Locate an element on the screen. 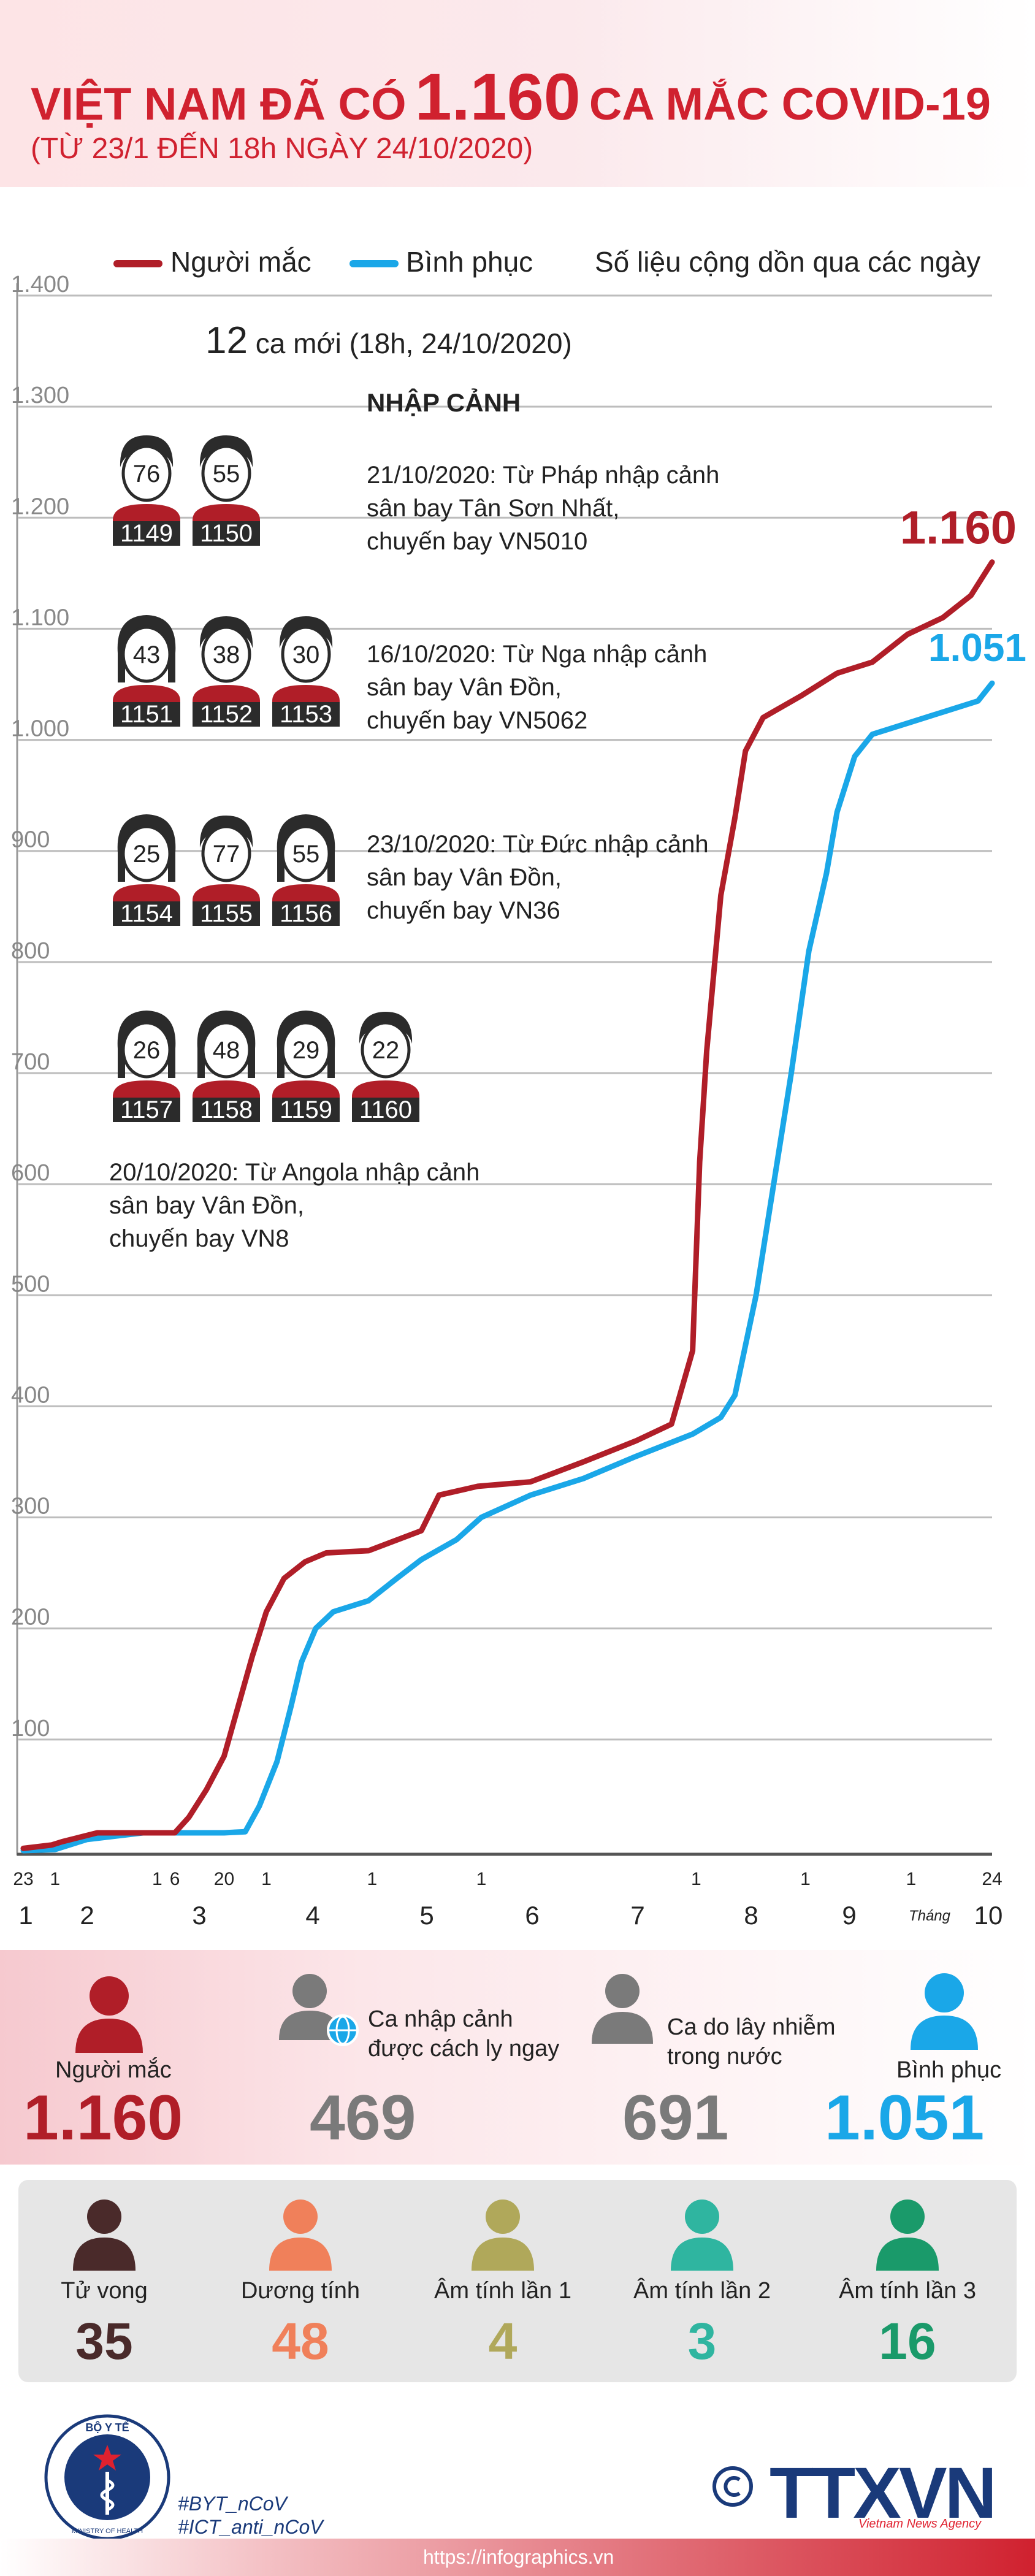 The image size is (1035, 2576). patient-id: 1158 is located at coordinates (226, 1109).